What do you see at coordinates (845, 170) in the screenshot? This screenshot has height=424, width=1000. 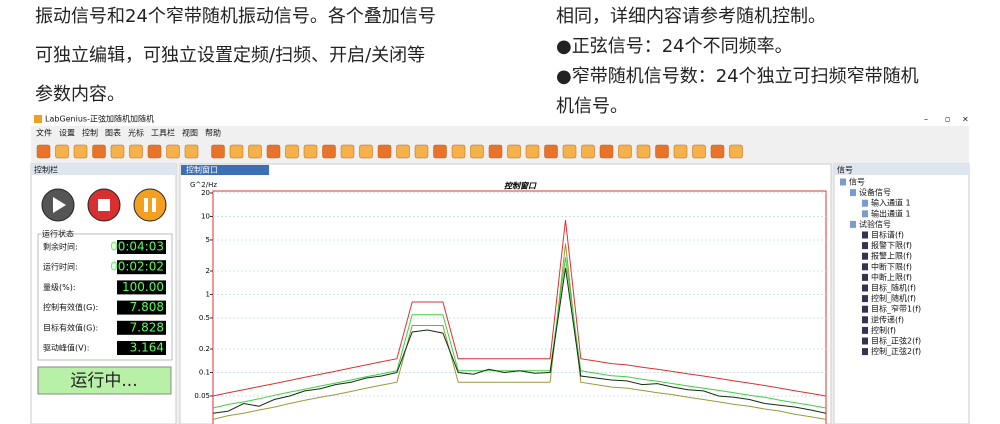 I see `panel-title: 信号` at bounding box center [845, 170].